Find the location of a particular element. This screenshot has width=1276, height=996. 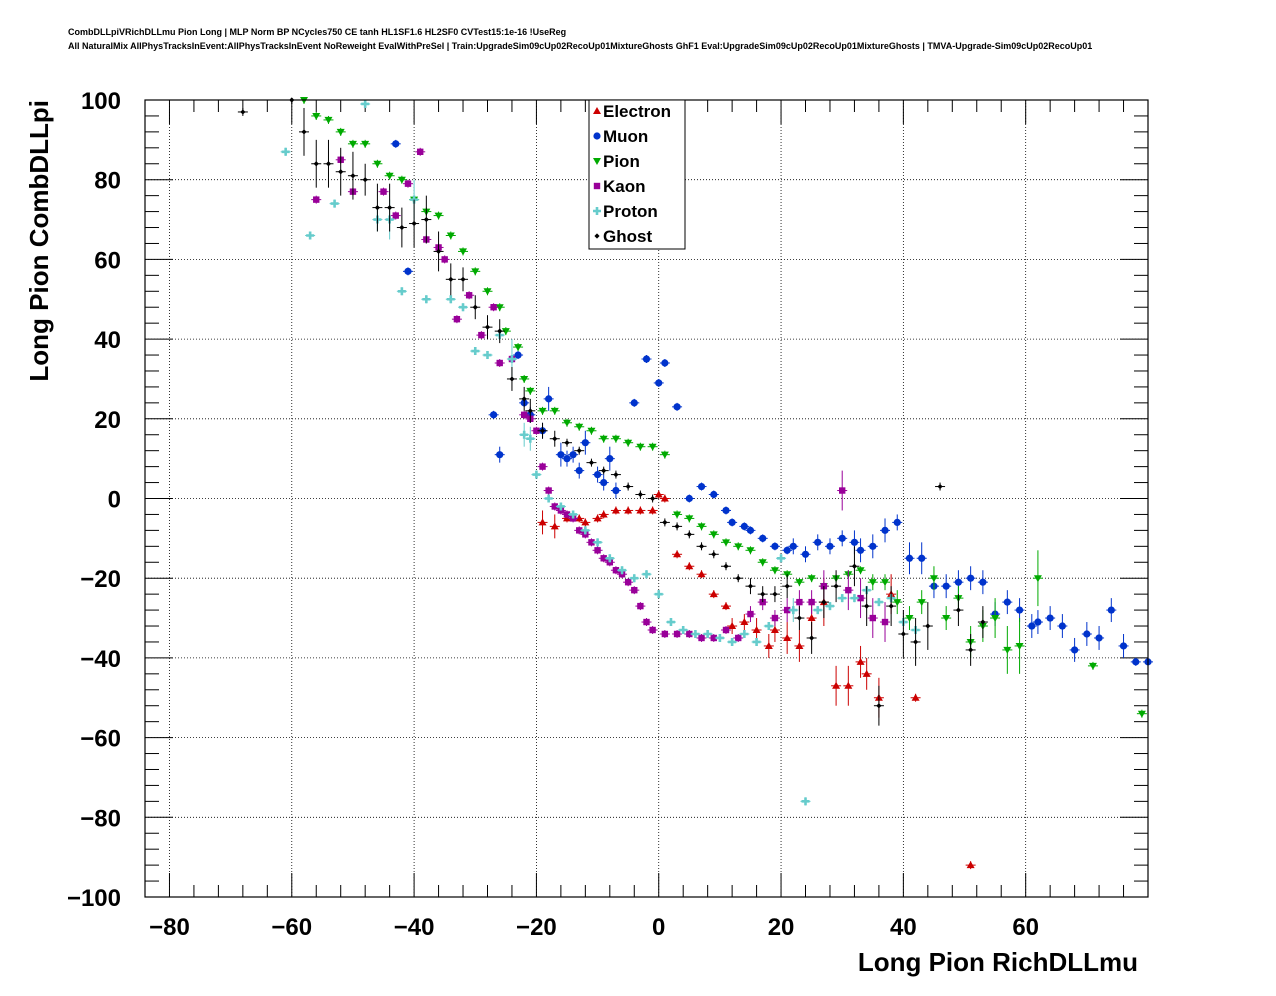

legend-marker-proton is located at coordinates (597, 211).